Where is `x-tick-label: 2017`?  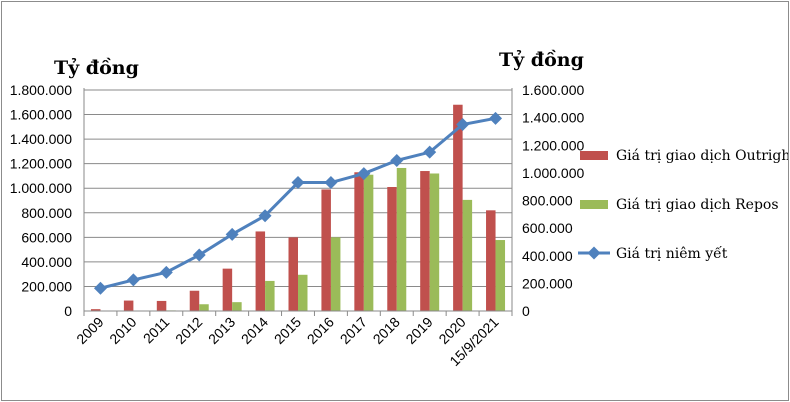 x-tick-label: 2017 is located at coordinates (353, 330).